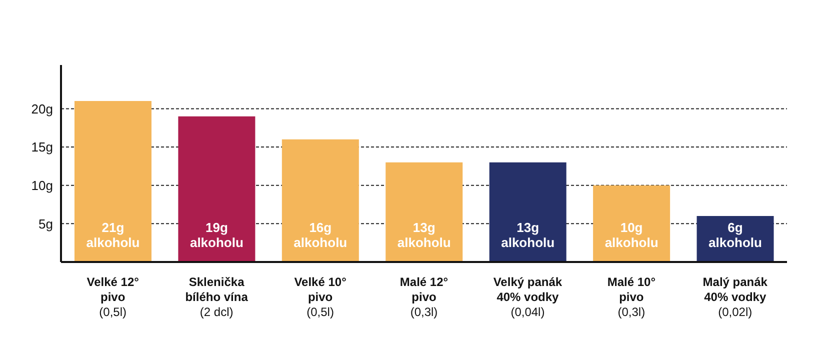  What do you see at coordinates (42, 185) in the screenshot?
I see `y-tick-label: 10g` at bounding box center [42, 185].